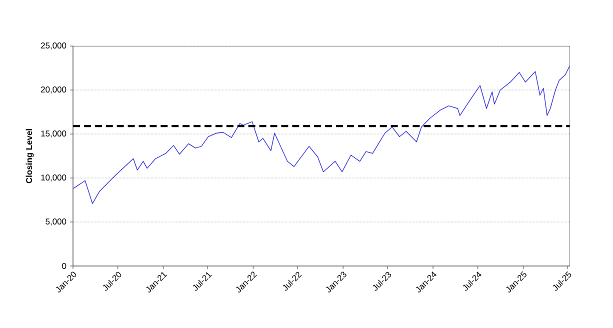 Image resolution: width=613 pixels, height=328 pixels. I want to click on y-tick-label: 15,000, so click(53, 134).